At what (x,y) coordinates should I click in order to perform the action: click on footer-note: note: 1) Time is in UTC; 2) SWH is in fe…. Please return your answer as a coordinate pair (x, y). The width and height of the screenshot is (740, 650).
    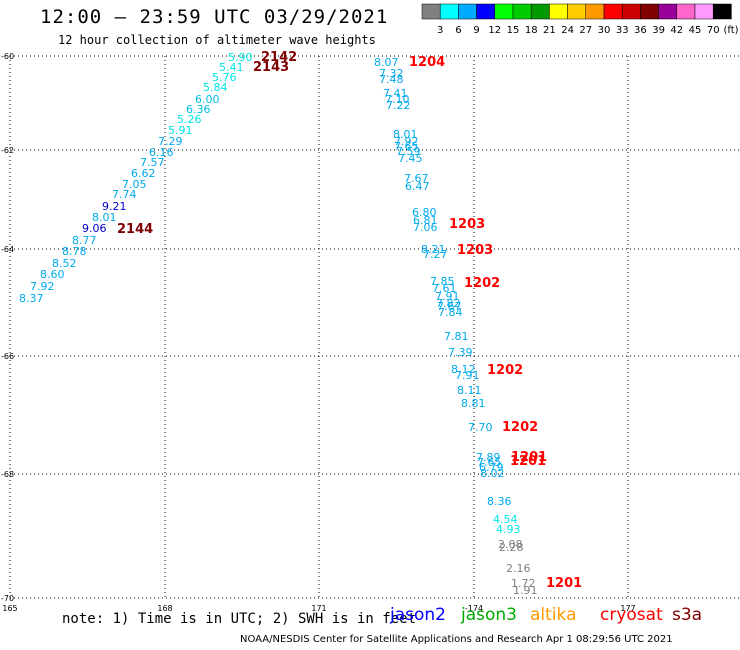
    Looking at the image, I should click on (239, 619).